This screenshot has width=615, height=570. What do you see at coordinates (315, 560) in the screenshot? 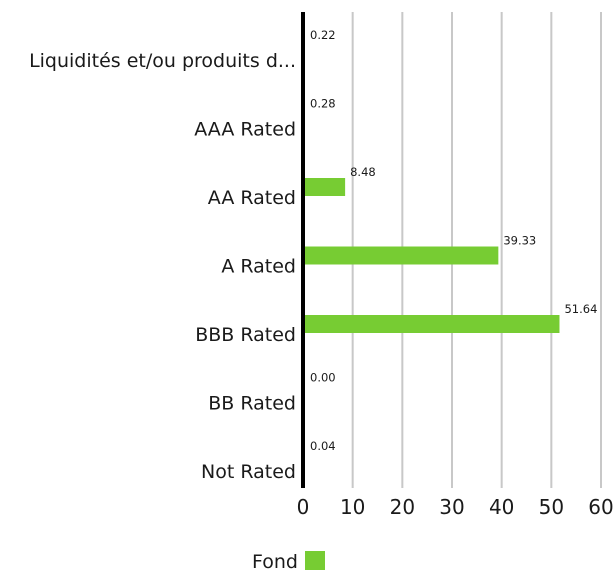
I see `legend-swatch` at bounding box center [315, 560].